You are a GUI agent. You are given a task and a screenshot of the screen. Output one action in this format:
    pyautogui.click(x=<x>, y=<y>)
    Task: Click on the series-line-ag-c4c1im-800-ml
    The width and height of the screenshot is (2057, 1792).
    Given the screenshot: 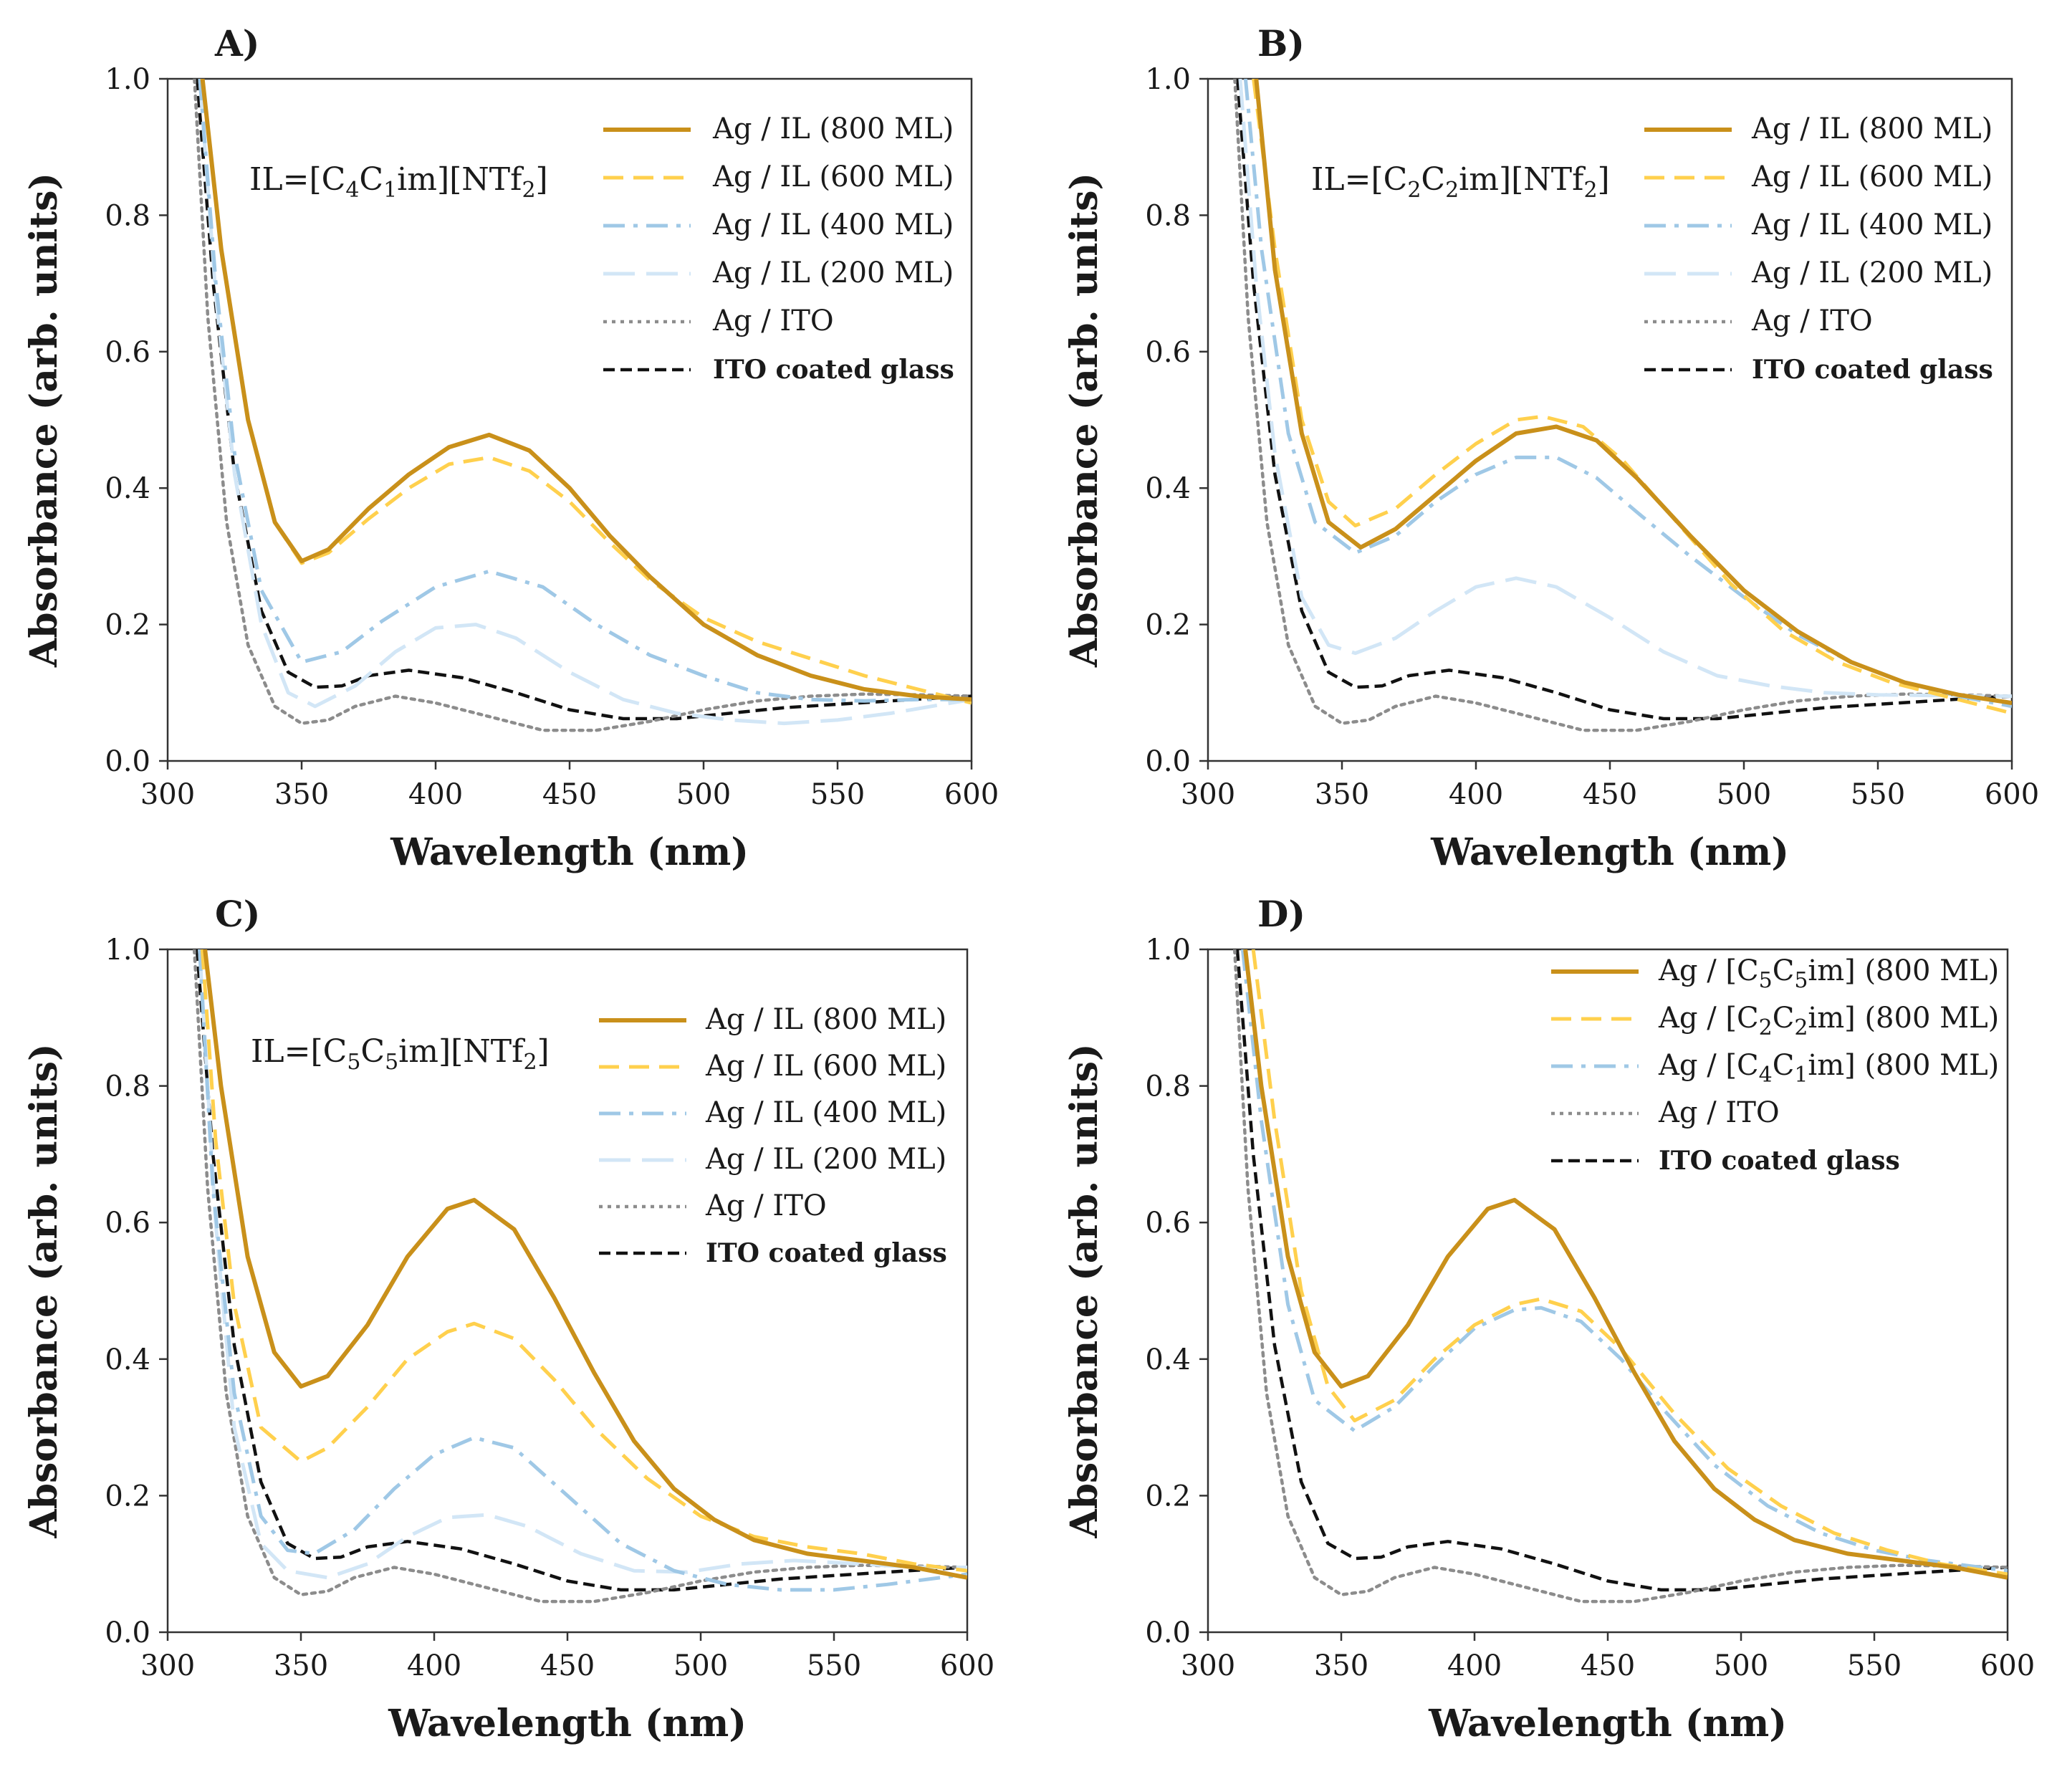 What is the action you would take?
    pyautogui.click(x=1624, y=1261)
    